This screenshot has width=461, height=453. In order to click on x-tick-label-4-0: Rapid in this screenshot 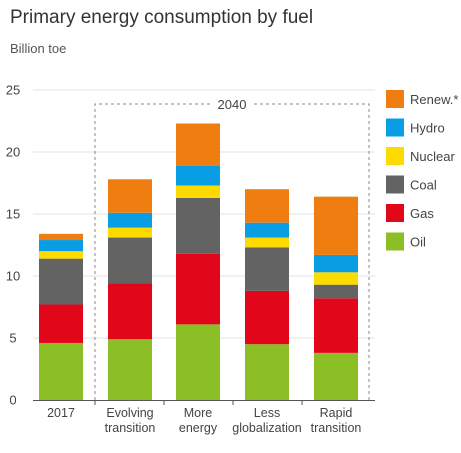, I will do `click(336, 413)`.